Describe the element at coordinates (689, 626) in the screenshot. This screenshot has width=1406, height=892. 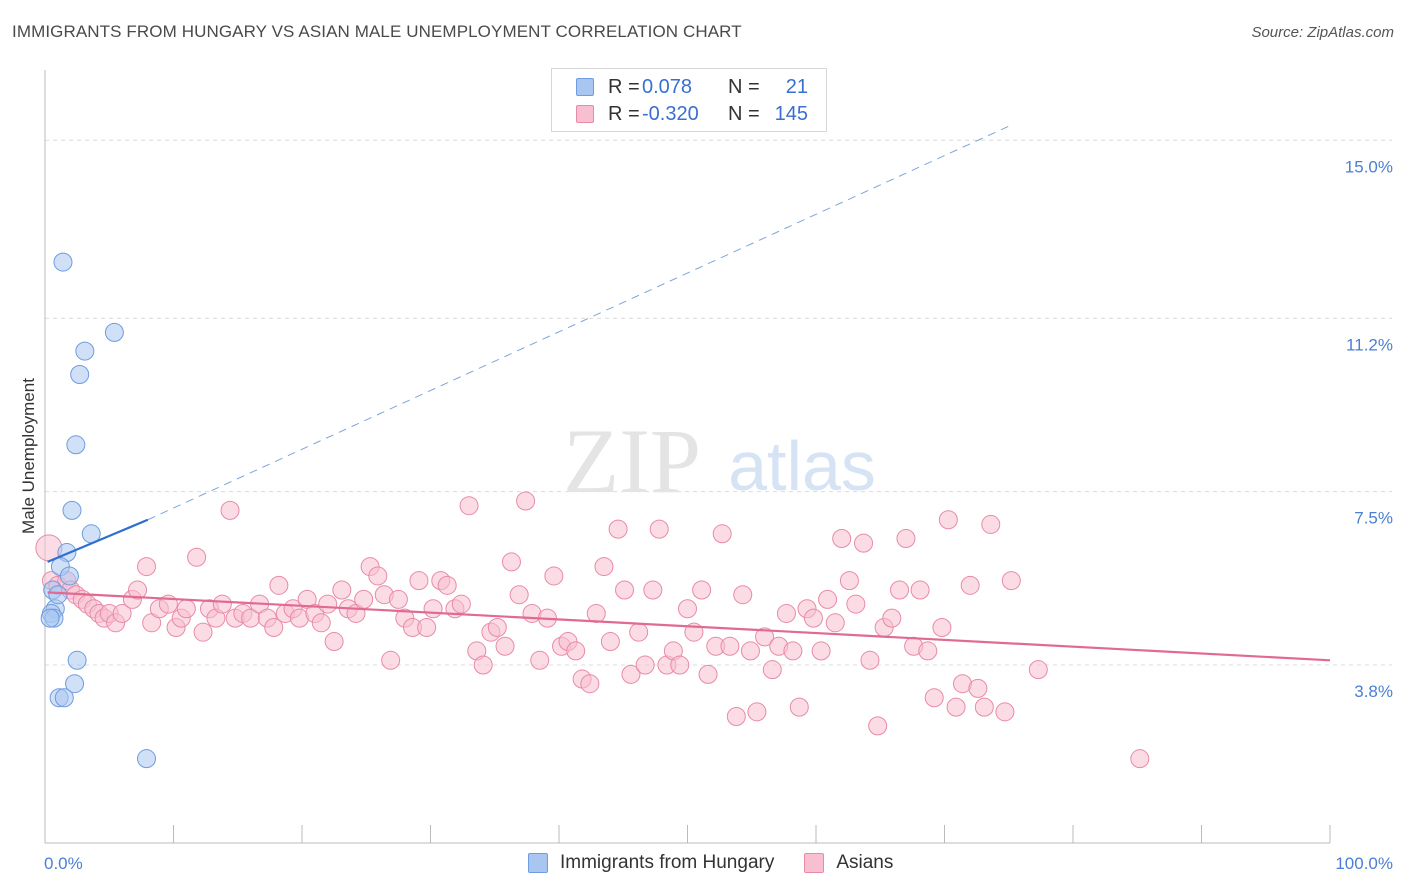
I see `asian-trend-line` at that location.